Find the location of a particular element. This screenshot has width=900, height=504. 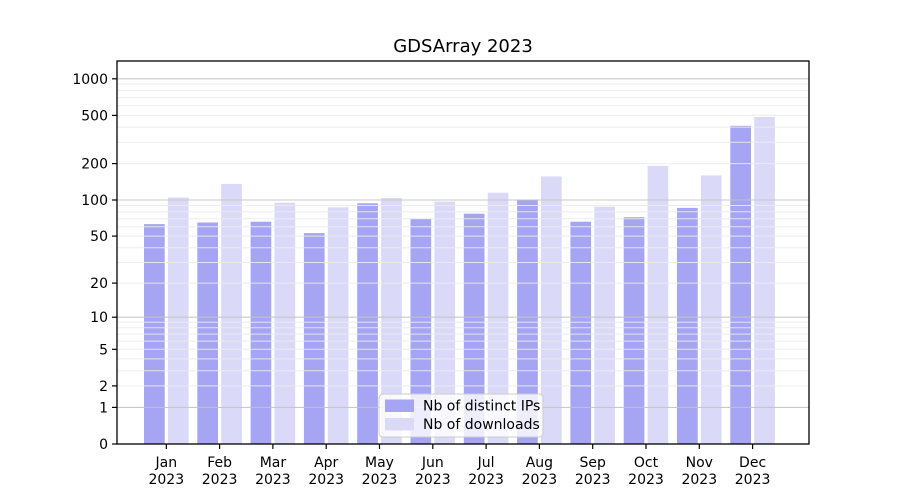

y-tick-label: 5 is located at coordinates (103, 350).